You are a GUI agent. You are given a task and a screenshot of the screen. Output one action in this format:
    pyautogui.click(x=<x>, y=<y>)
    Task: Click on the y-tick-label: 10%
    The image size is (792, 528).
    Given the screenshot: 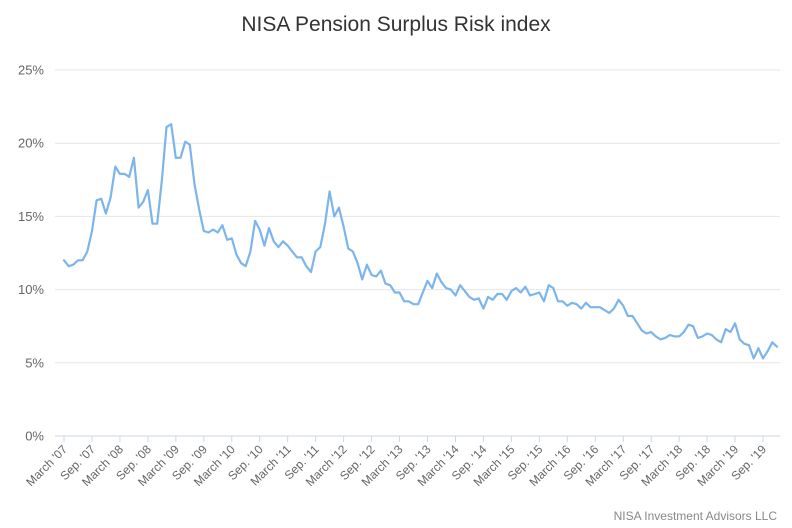 What is the action you would take?
    pyautogui.click(x=31, y=289)
    